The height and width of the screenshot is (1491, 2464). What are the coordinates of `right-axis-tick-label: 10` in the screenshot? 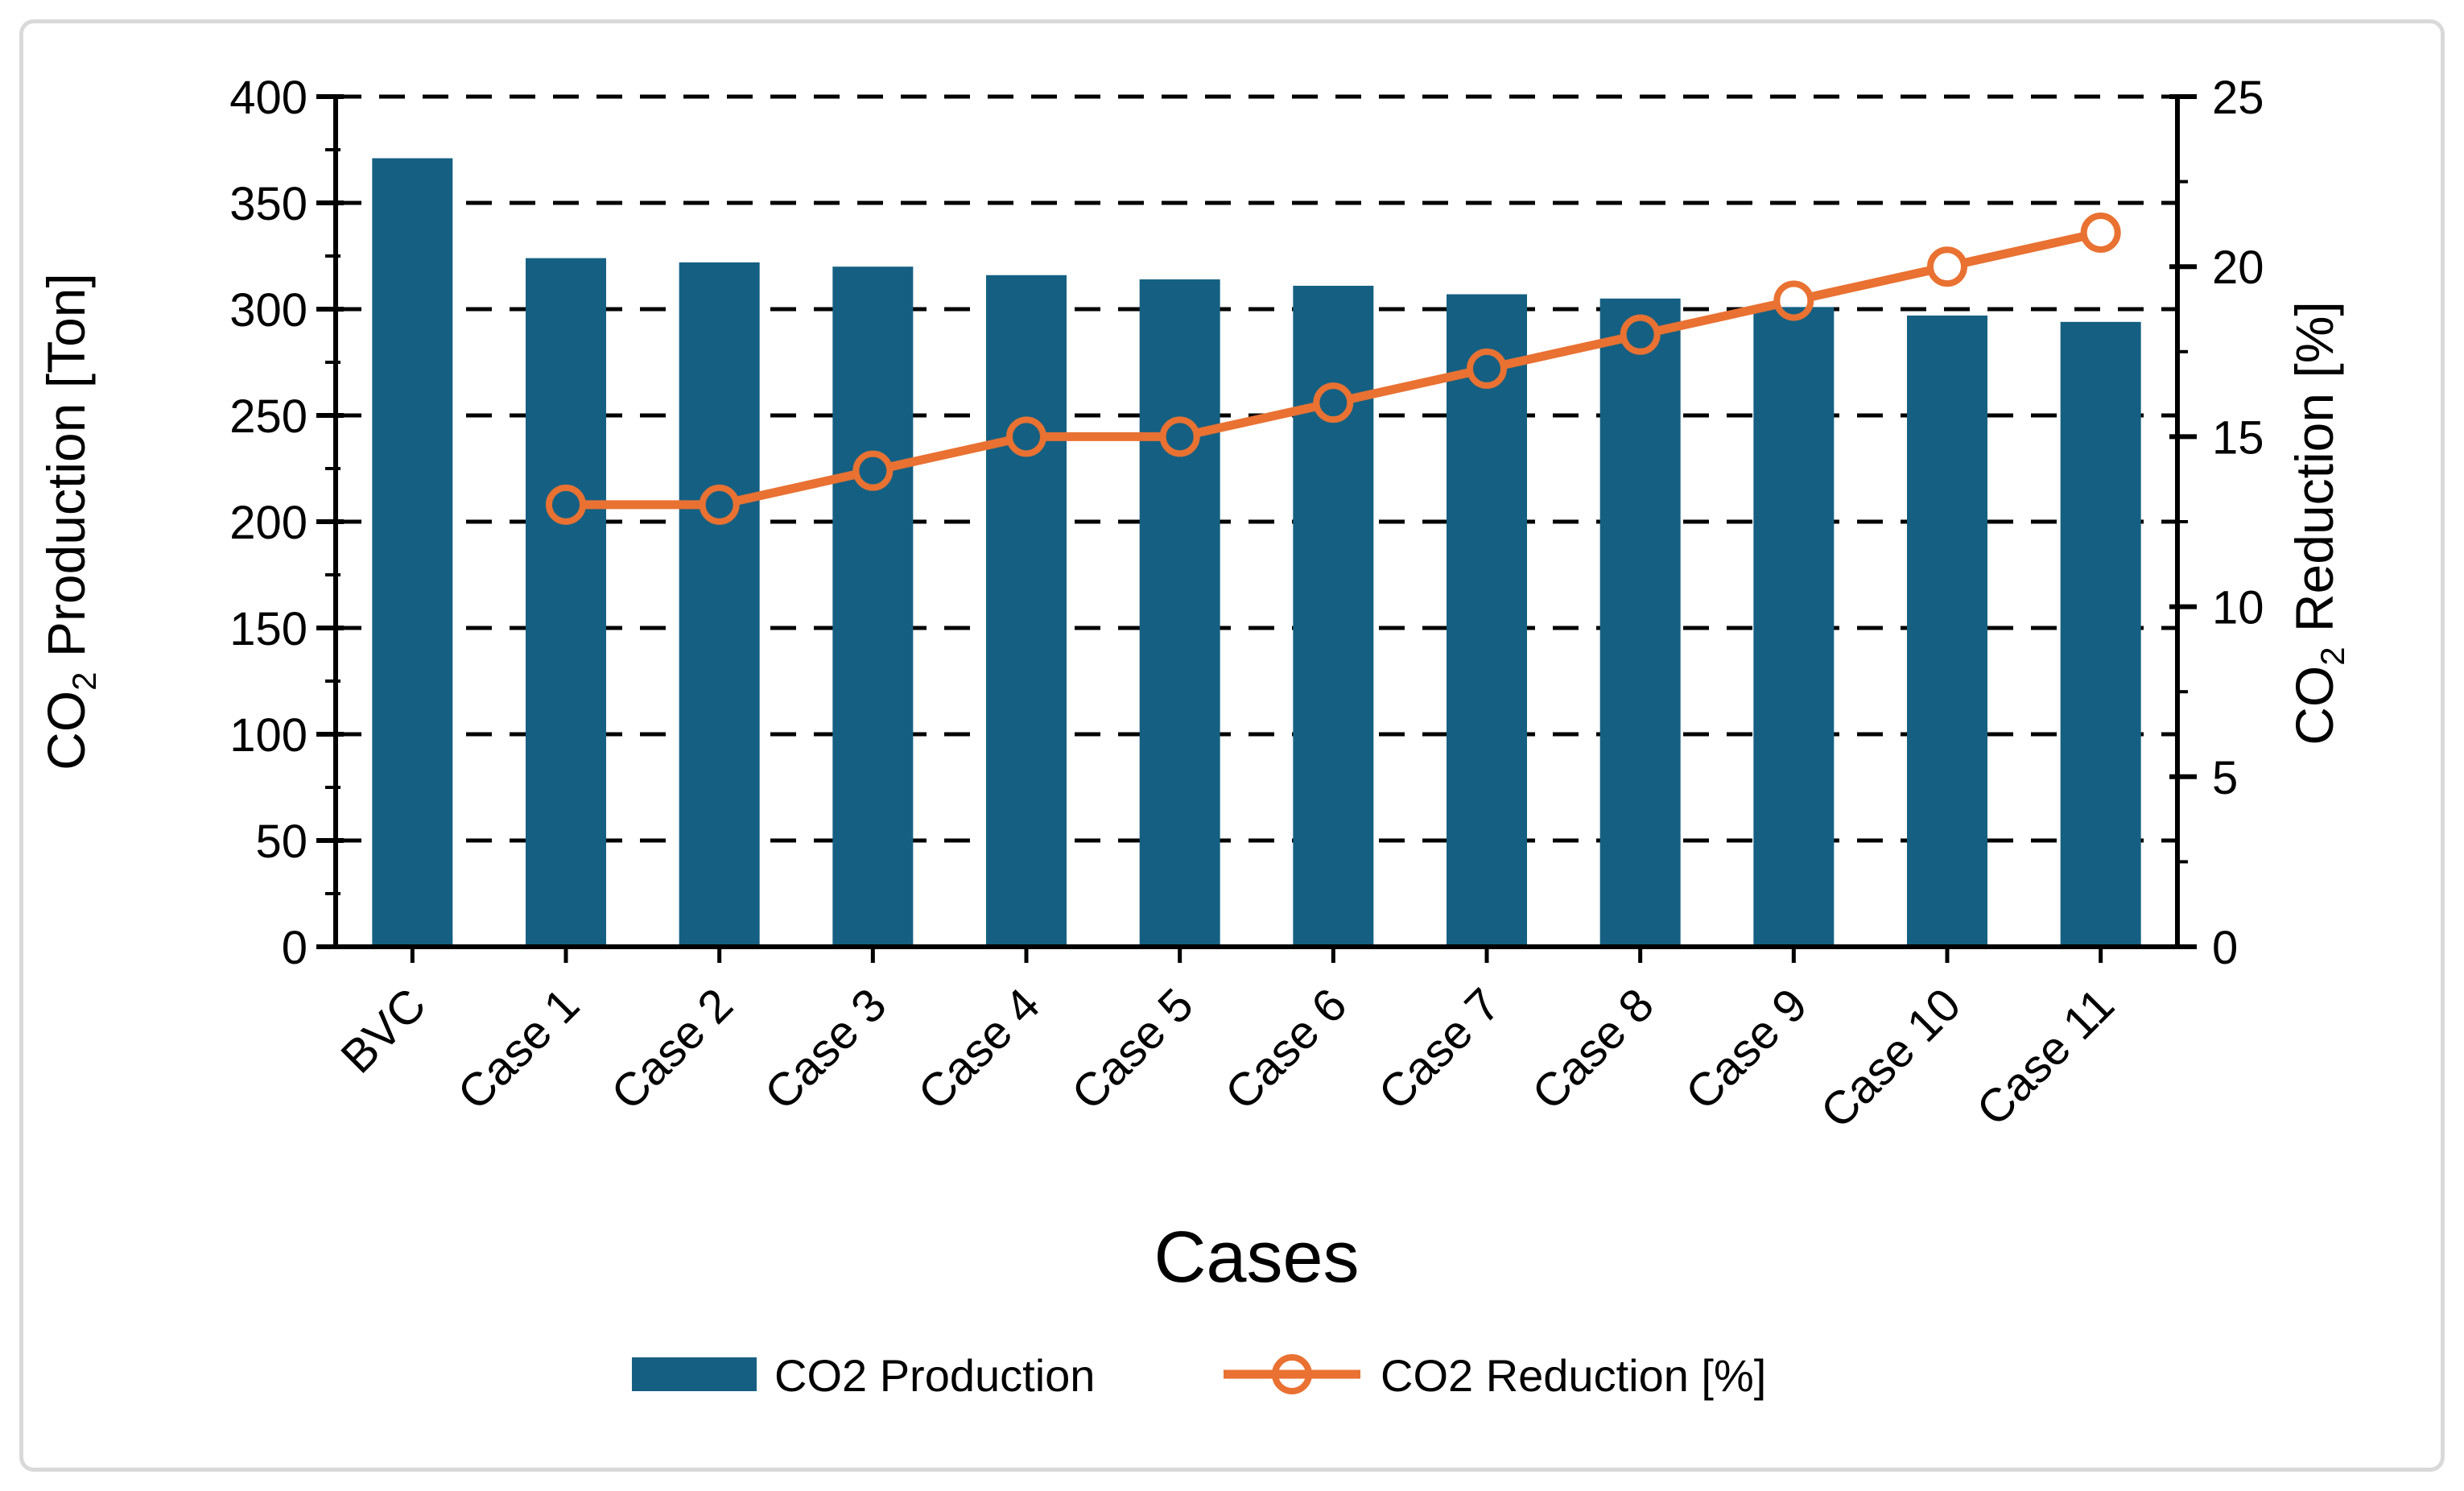 It's located at (2238, 608).